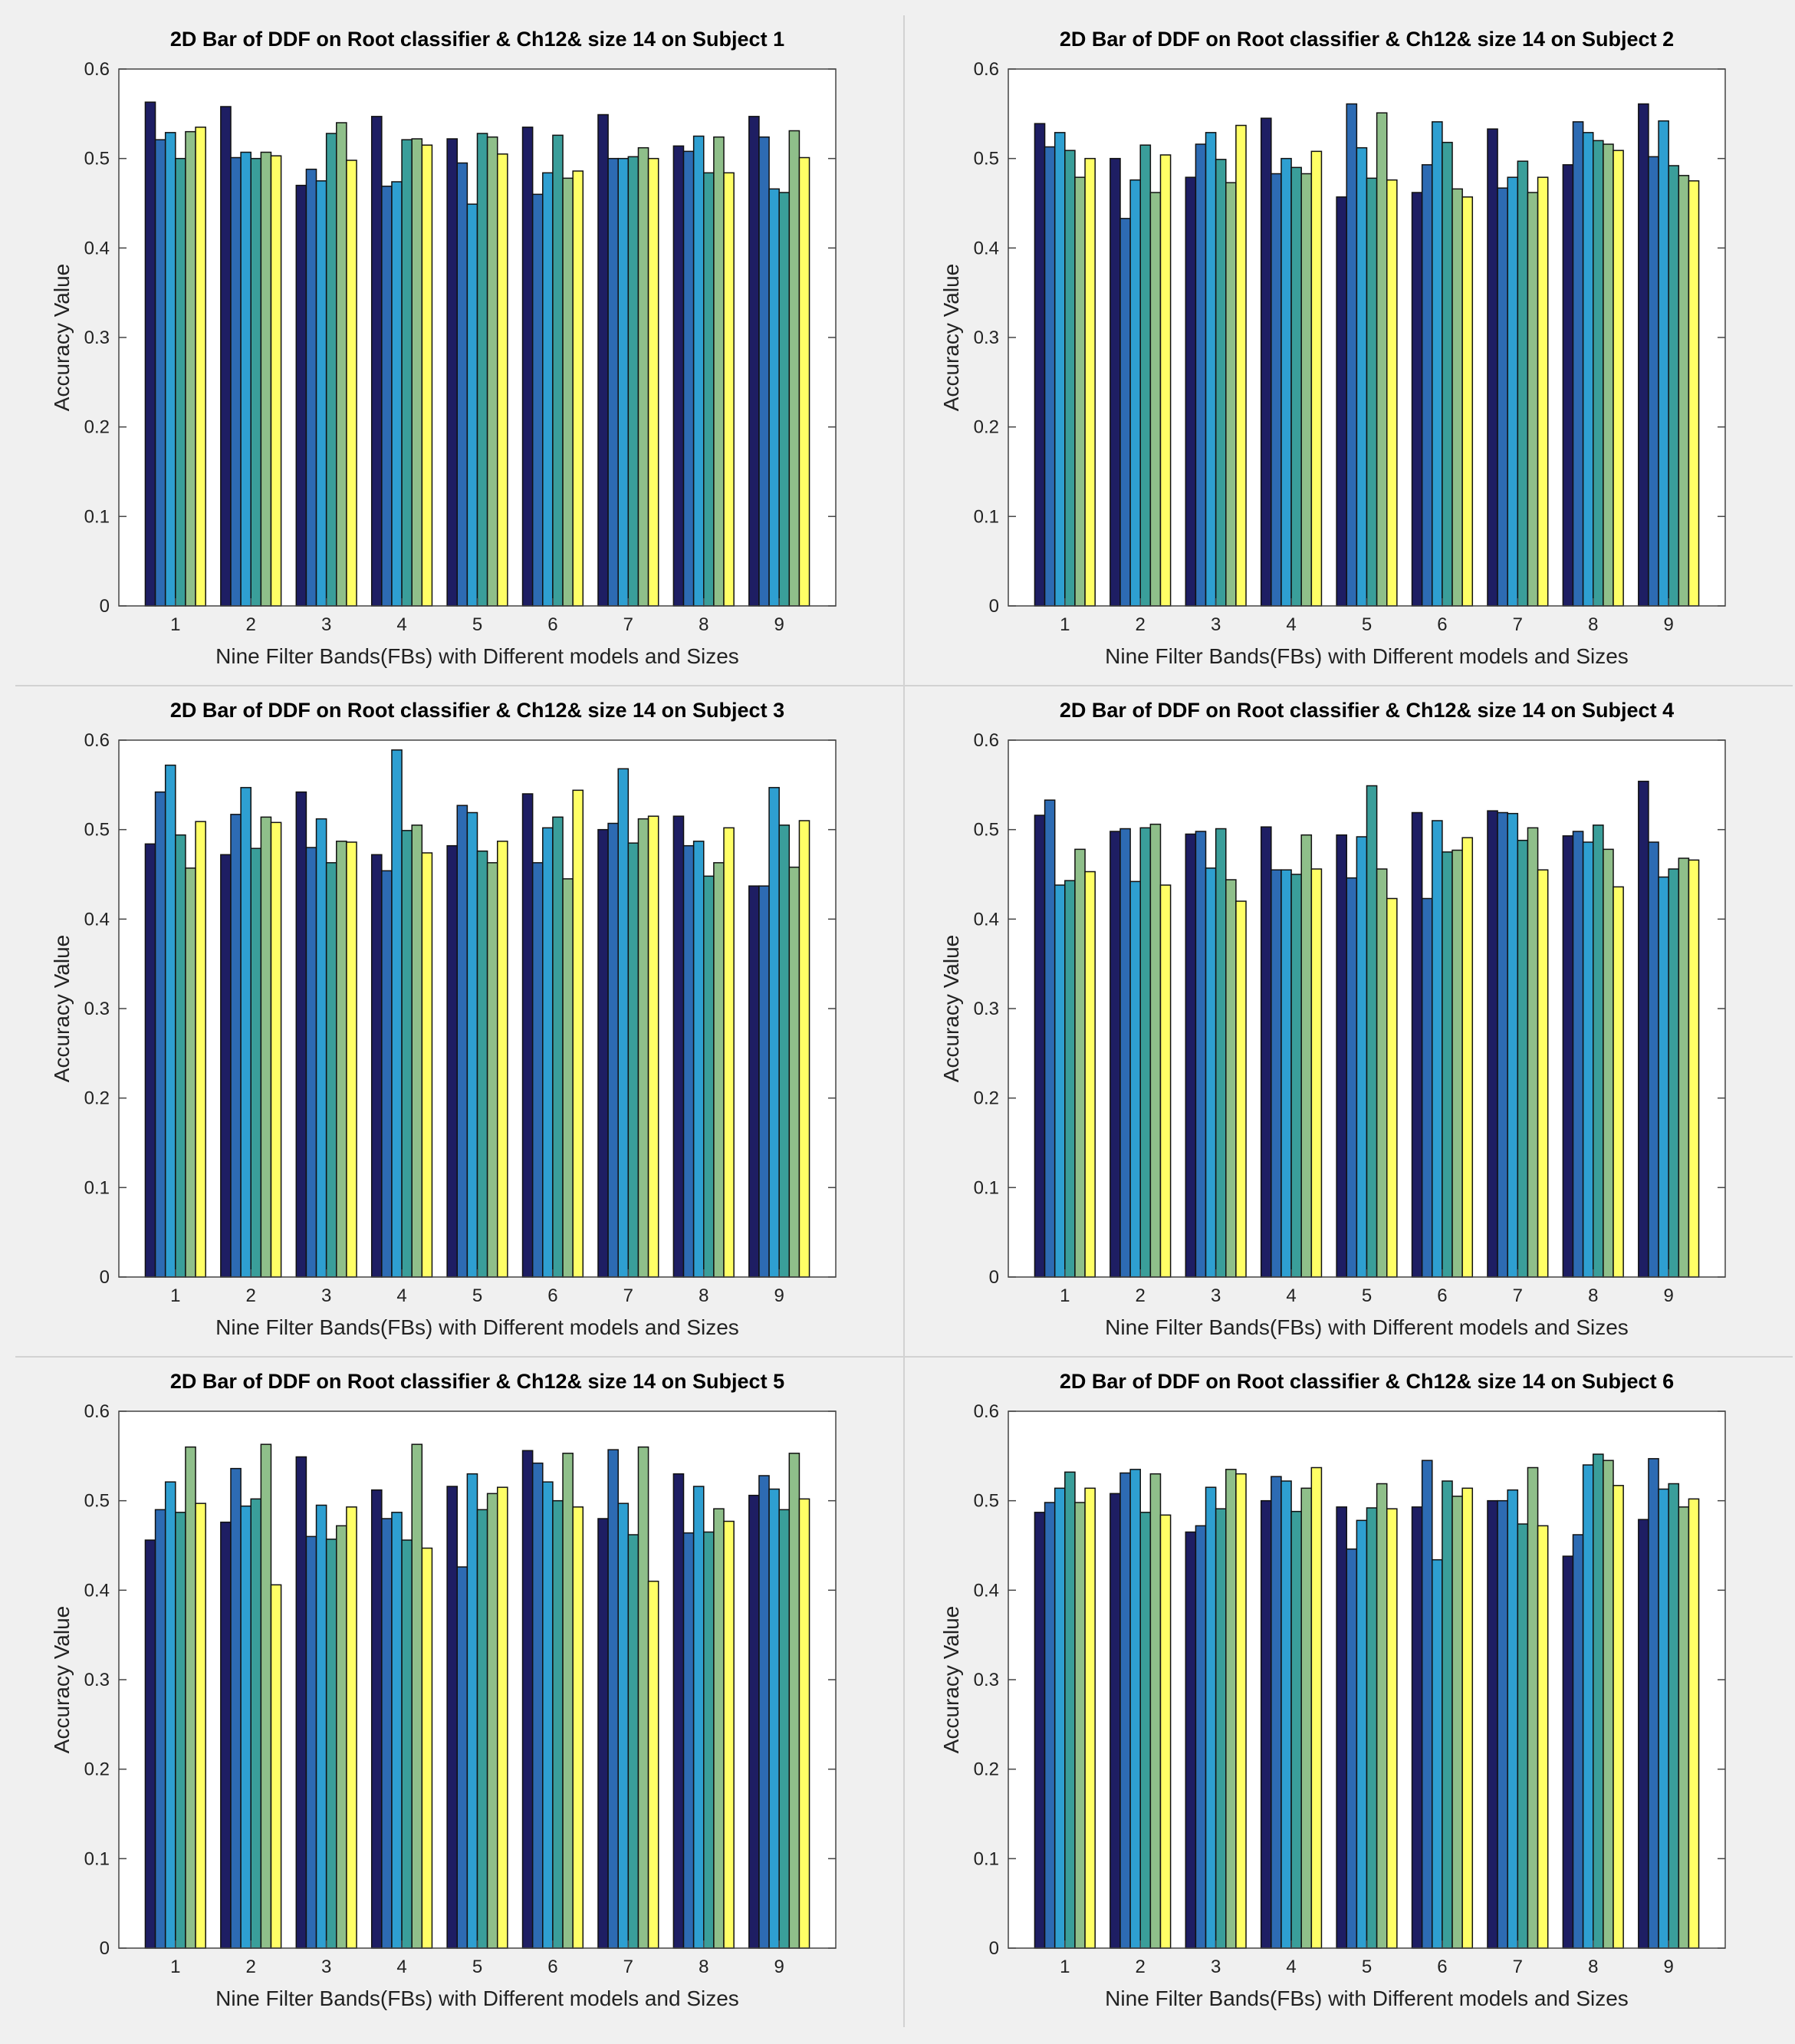  What do you see at coordinates (62, 337) in the screenshot?
I see `y-axis-label: Accuracy Value` at bounding box center [62, 337].